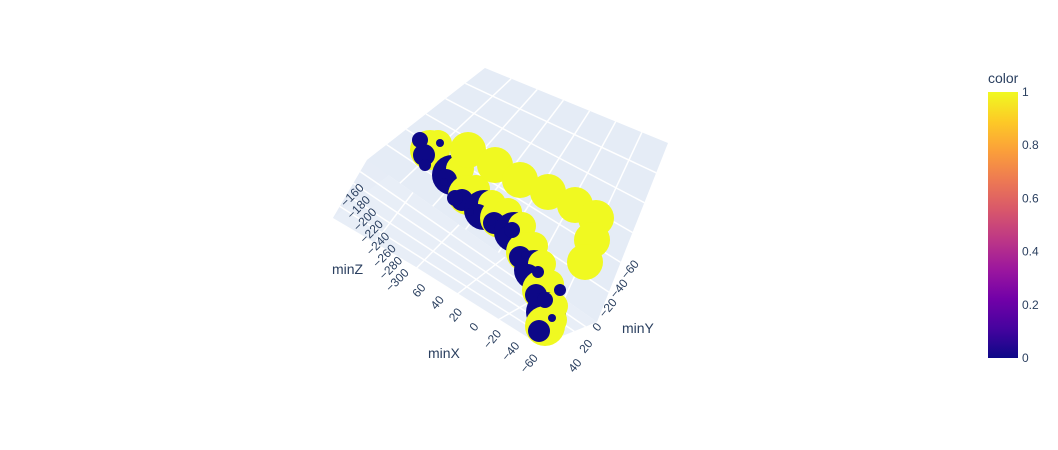  I want to click on x-tick-label: 0, so click(473, 327).